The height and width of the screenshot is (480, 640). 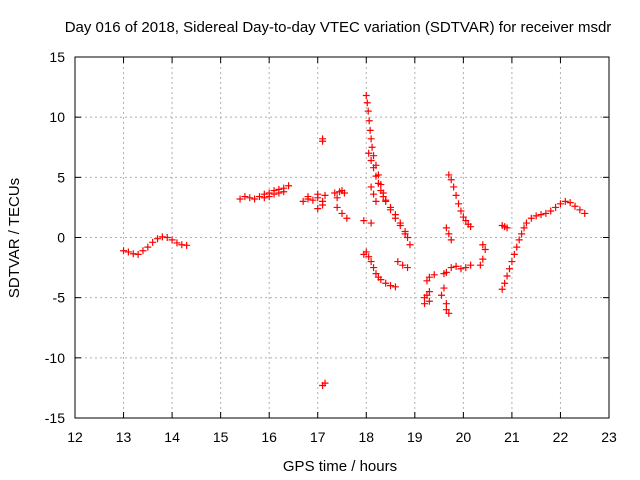 I want to click on x-tick-label: 15, so click(x=221, y=437).